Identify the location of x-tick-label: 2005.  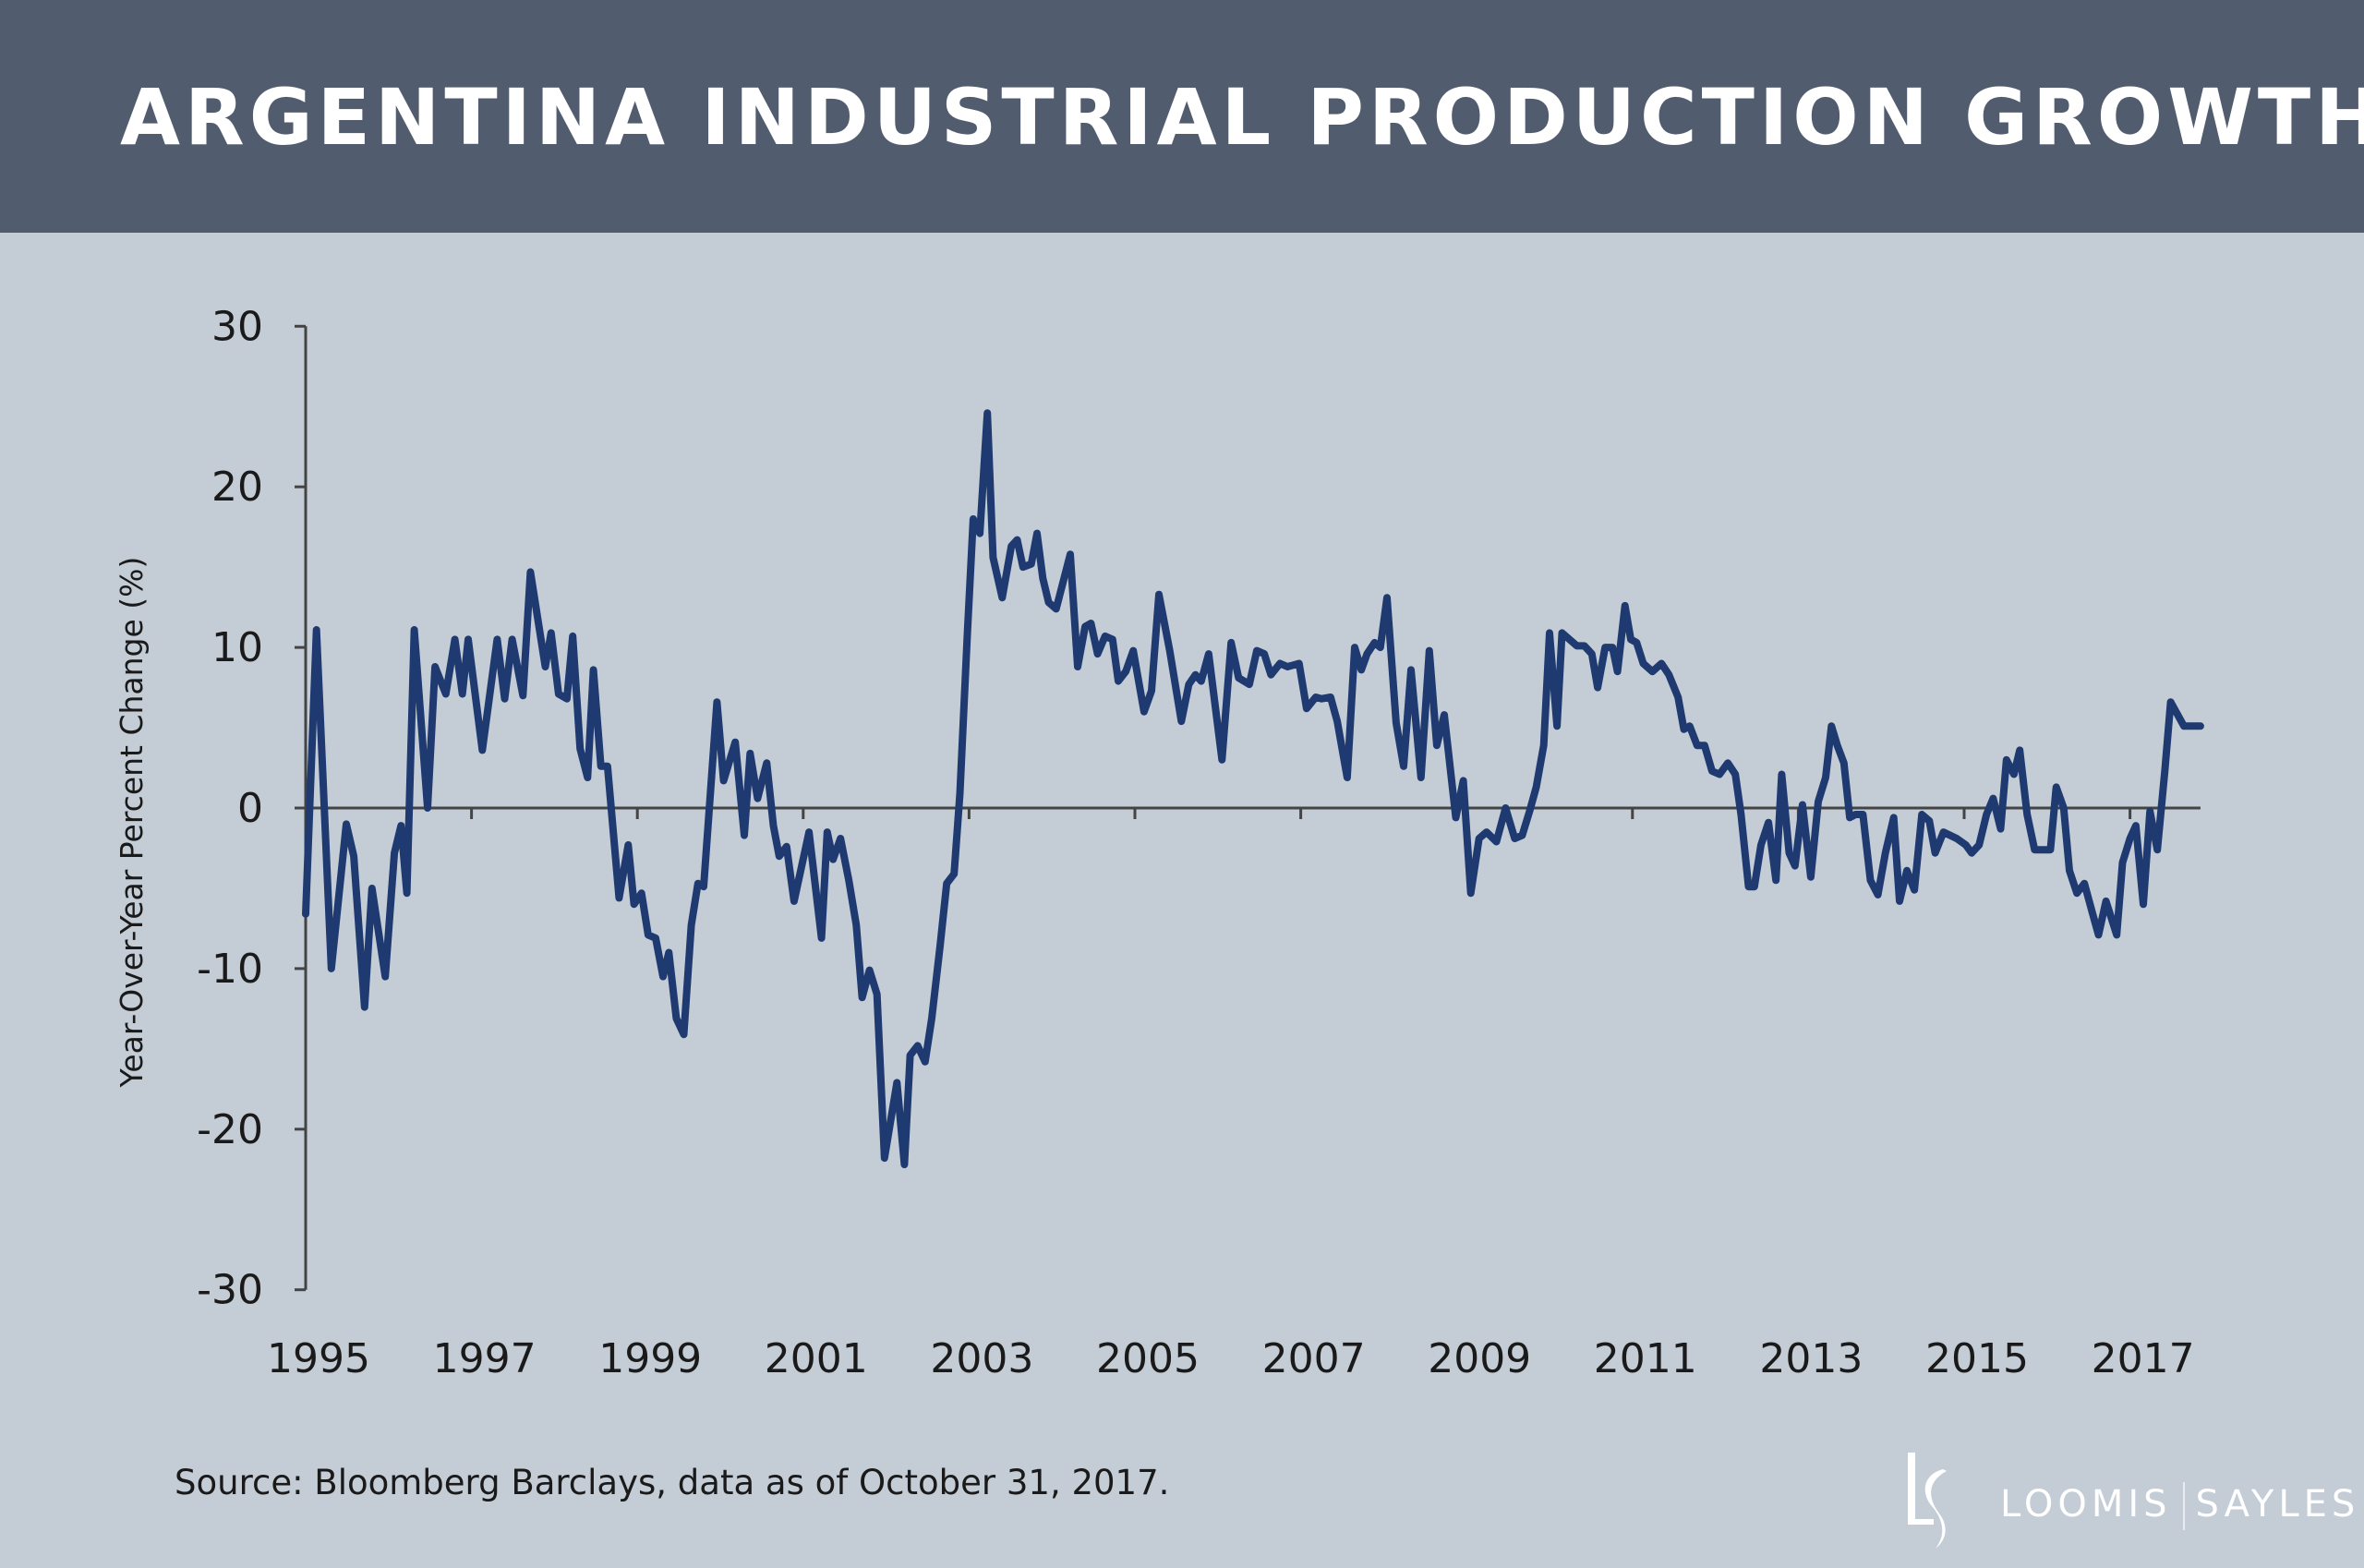
(1148, 1358).